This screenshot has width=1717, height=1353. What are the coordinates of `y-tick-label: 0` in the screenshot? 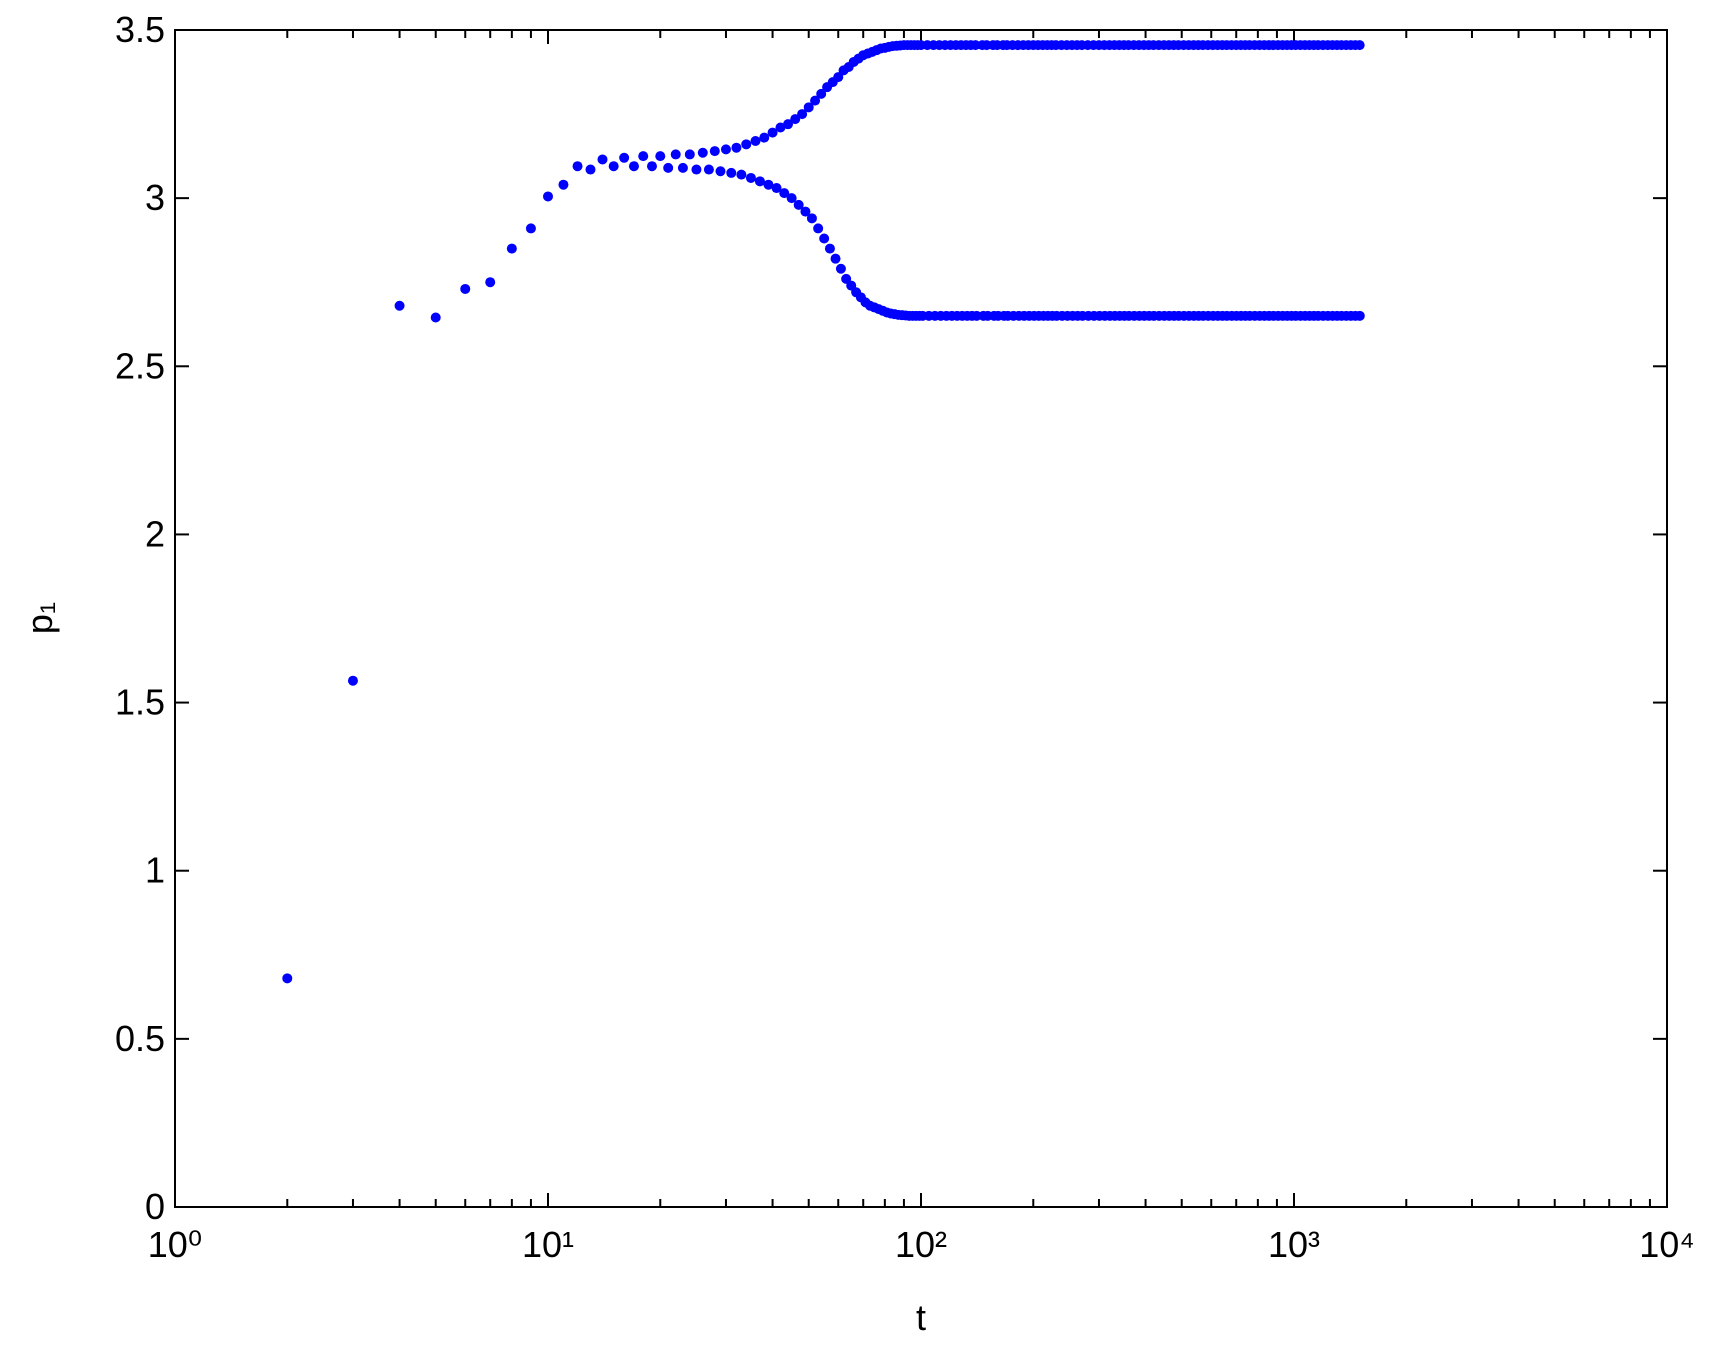 It's located at (155, 1206).